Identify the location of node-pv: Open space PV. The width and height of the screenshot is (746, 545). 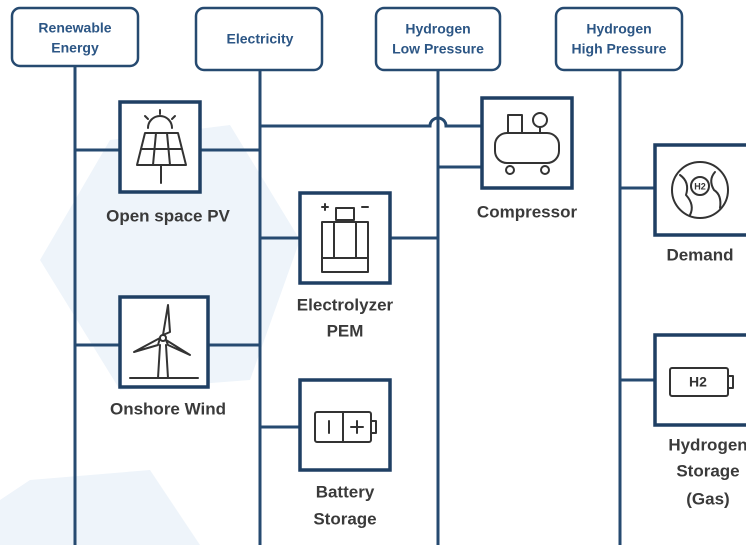
(168, 162).